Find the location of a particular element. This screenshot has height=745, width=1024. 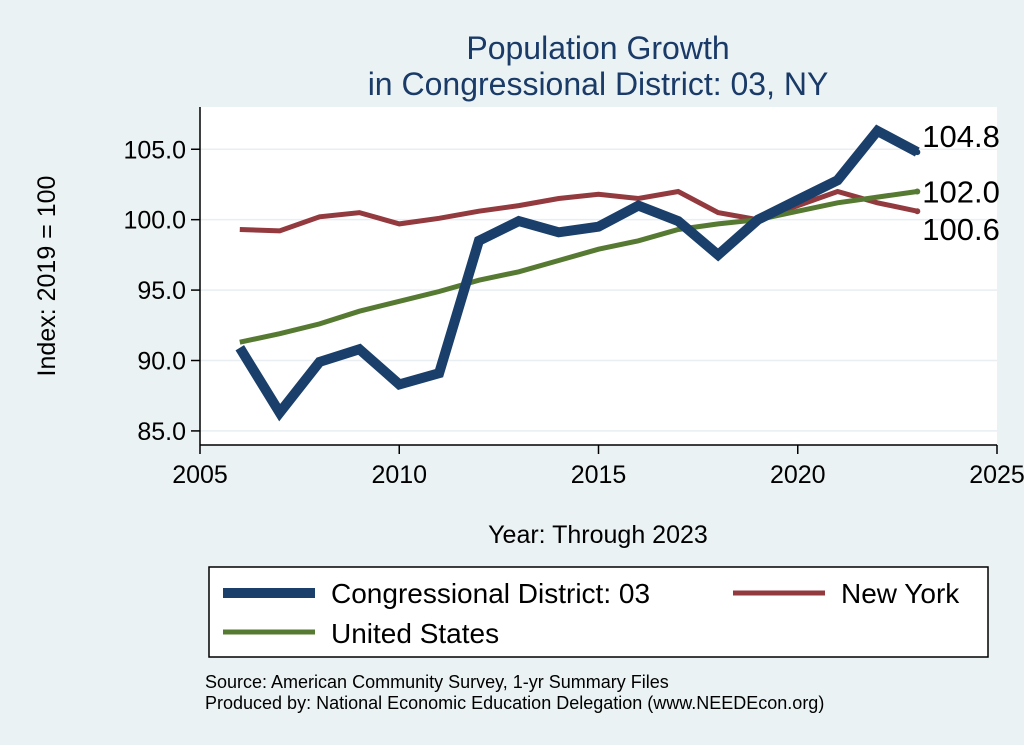

chart-title-line-2: in Congressional District: 03, NY is located at coordinates (598, 84).